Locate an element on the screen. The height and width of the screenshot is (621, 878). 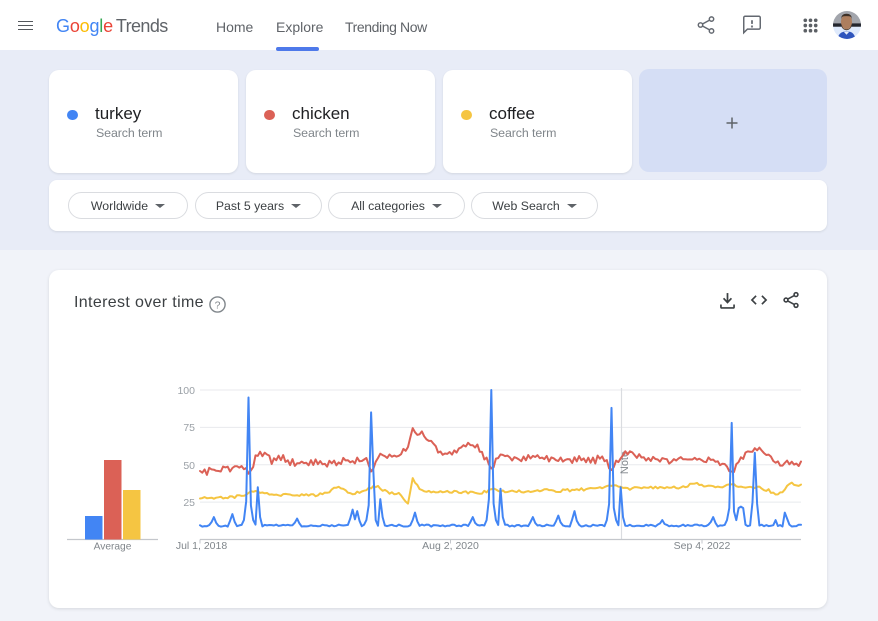
svg-text: 25 is located at coordinates (189, 503).